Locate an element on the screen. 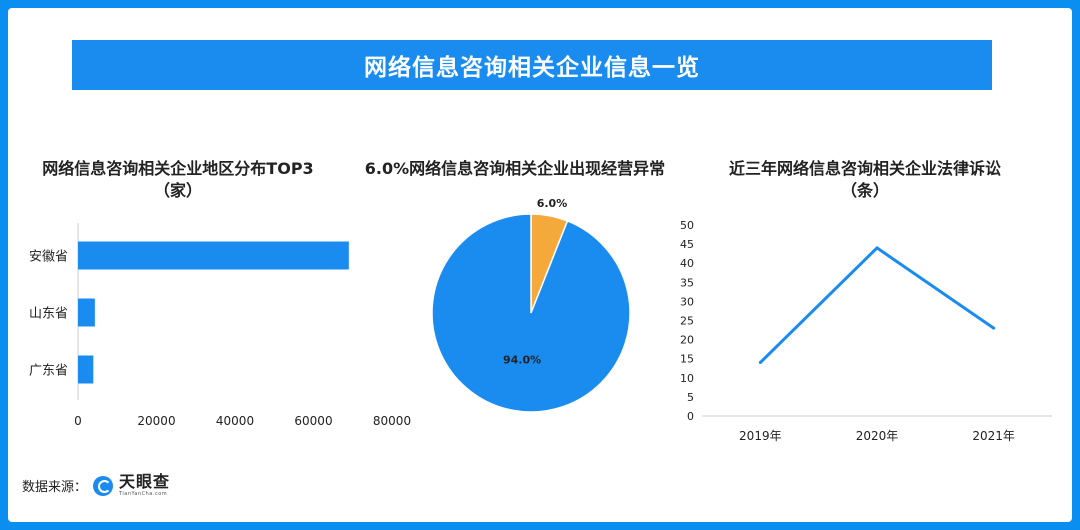 This screenshot has width=1080, height=530. banner-title: 网络信息咨询相关企业信息一览 is located at coordinates (532, 65).